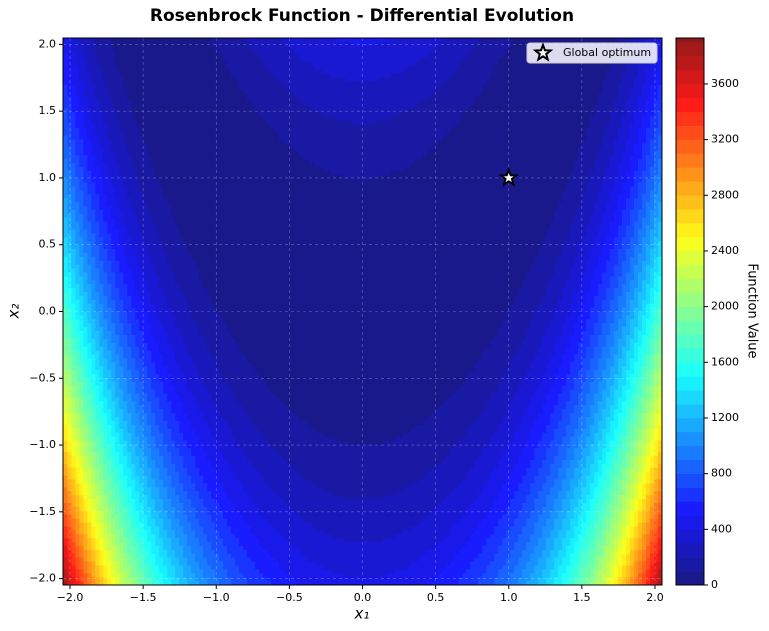 This screenshot has height=631, width=769. What do you see at coordinates (655, 597) in the screenshot?
I see `x-tick-label: 2.0` at bounding box center [655, 597].